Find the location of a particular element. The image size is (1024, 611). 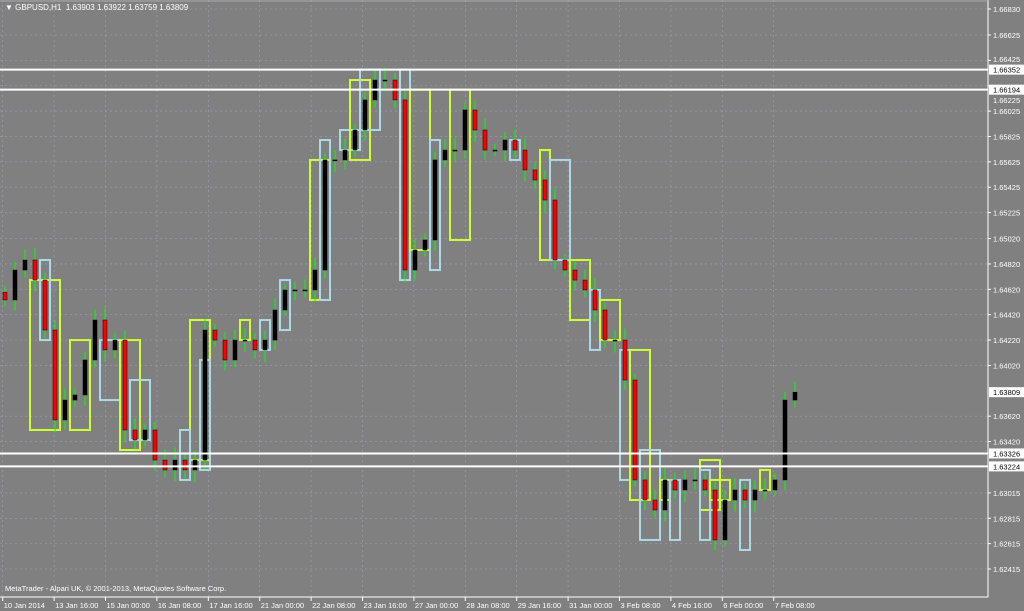

y-tick-label: 1.65225 is located at coordinates (1006, 213).